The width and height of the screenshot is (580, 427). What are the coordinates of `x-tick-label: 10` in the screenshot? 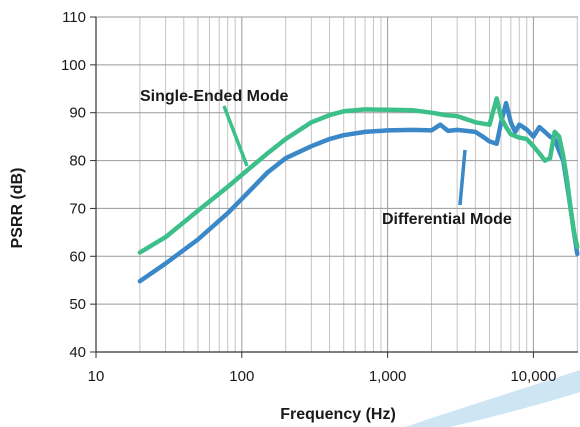 It's located at (96, 376).